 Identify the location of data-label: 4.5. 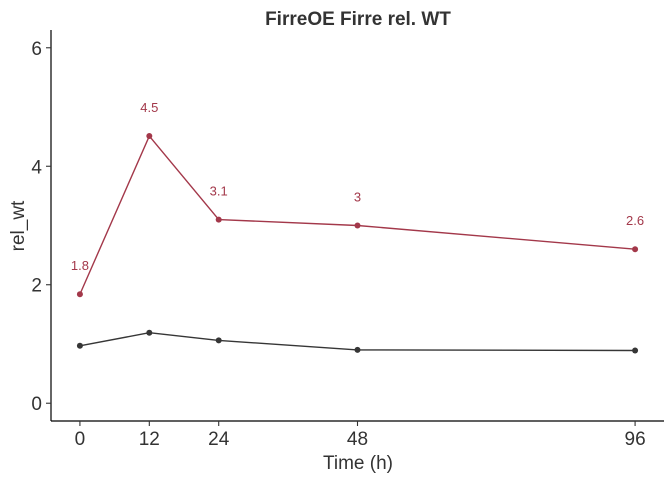
(149, 107).